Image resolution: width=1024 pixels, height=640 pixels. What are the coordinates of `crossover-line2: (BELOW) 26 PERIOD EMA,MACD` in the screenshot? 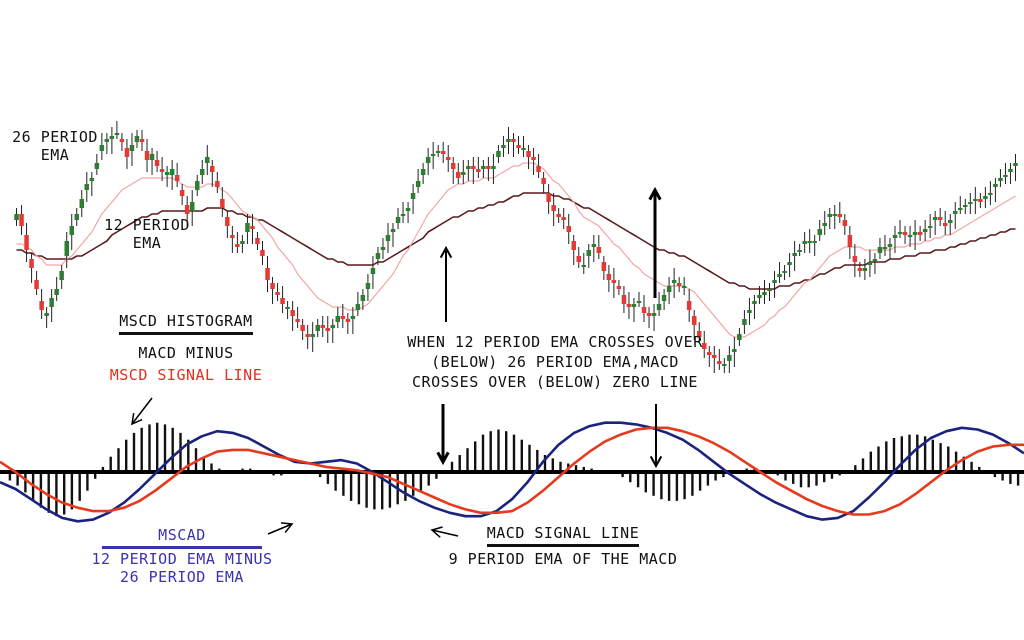 It's located at (555, 362).